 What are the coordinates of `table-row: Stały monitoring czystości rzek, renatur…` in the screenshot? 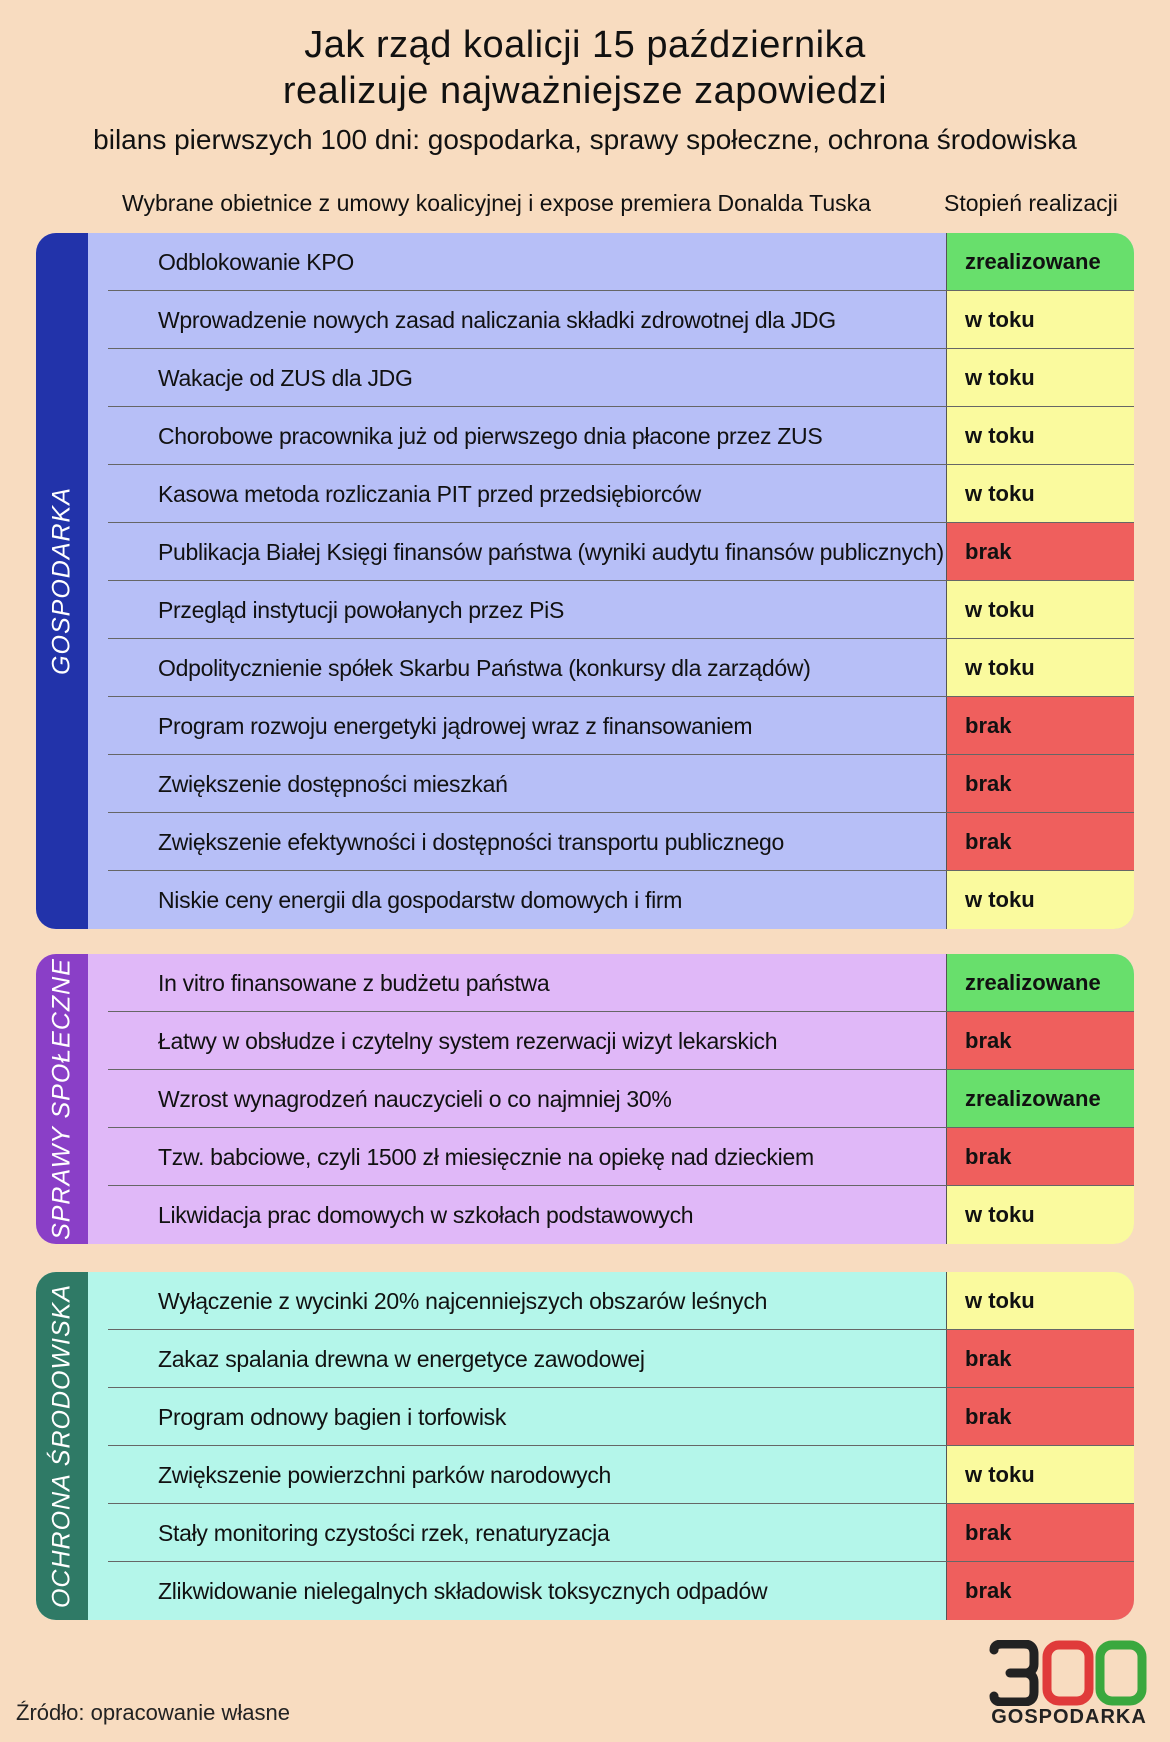 It's located at (611, 1533).